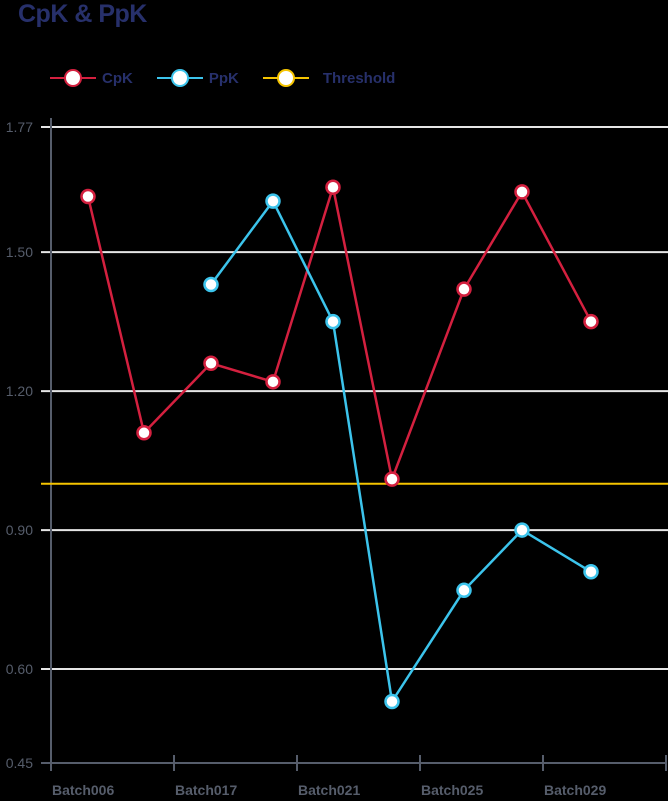 Image resolution: width=668 pixels, height=801 pixels. I want to click on y-tick-label: 1.50, so click(19, 252).